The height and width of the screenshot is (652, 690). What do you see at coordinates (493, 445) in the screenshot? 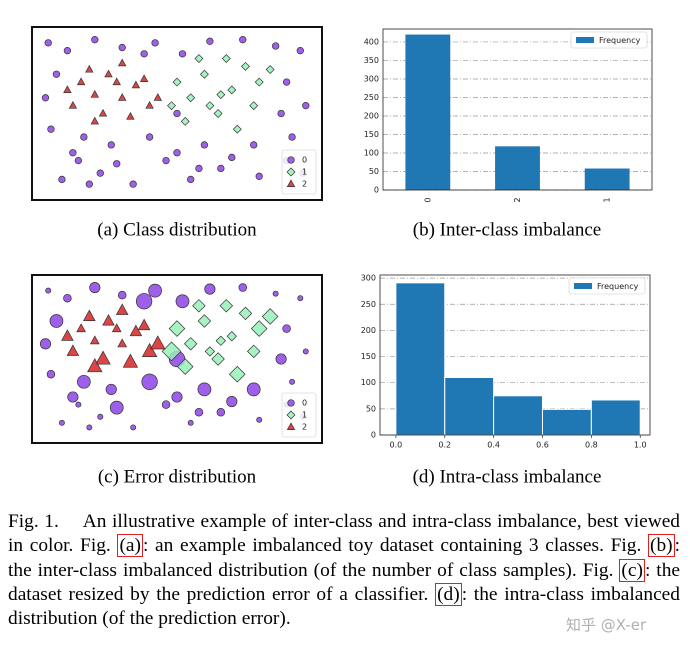
I see `x-tick-label: 0.4` at bounding box center [493, 445].